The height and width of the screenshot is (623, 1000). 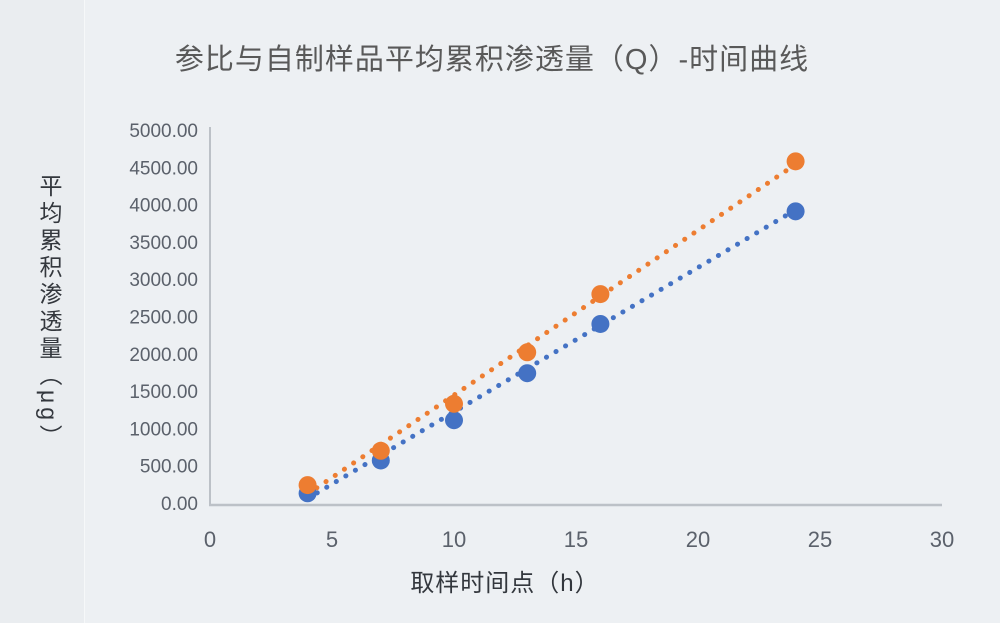 What do you see at coordinates (820, 539) in the screenshot?
I see `x-axis-tick-label: 25` at bounding box center [820, 539].